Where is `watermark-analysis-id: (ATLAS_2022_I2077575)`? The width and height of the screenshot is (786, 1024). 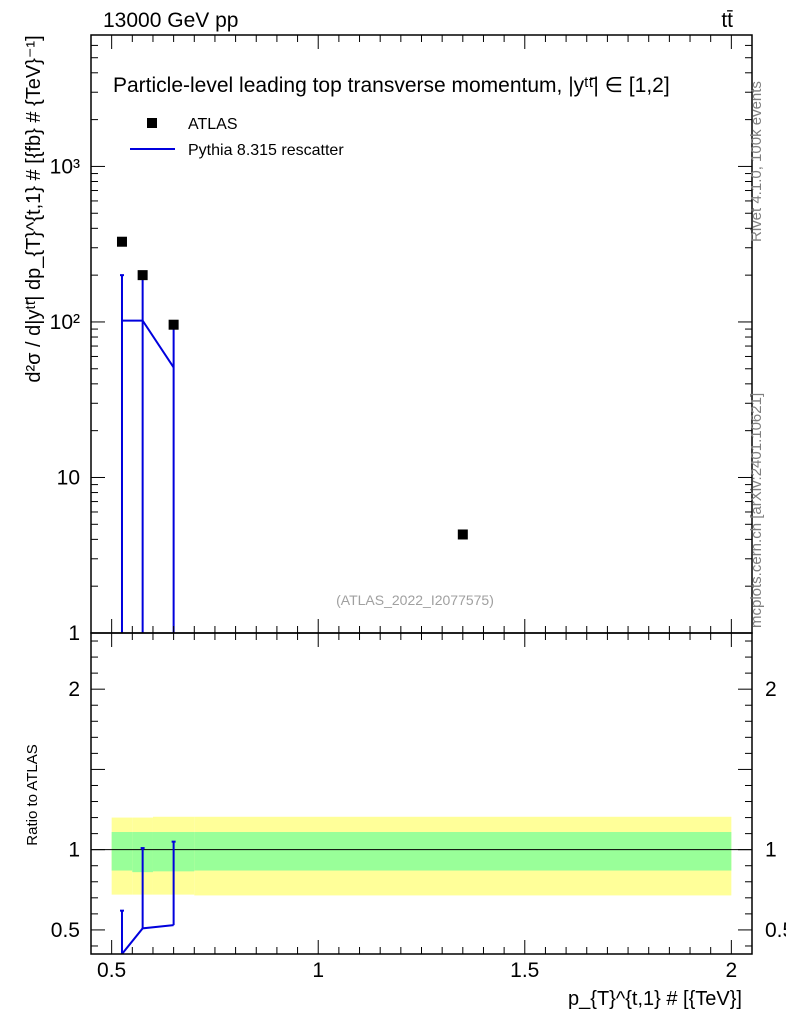 watermark-analysis-id: (ATLAS_2022_I2077575) is located at coordinates (415, 600).